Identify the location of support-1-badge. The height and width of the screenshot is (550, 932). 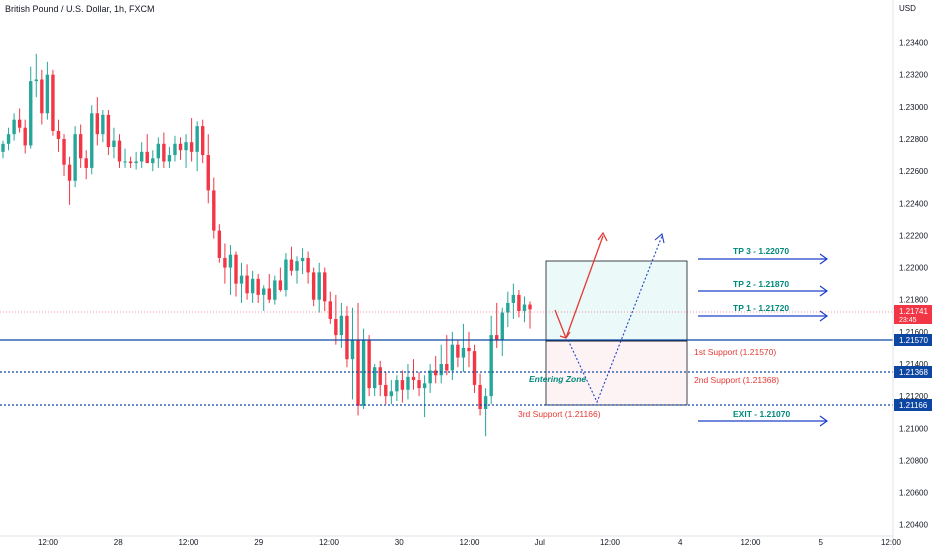
(913, 340).